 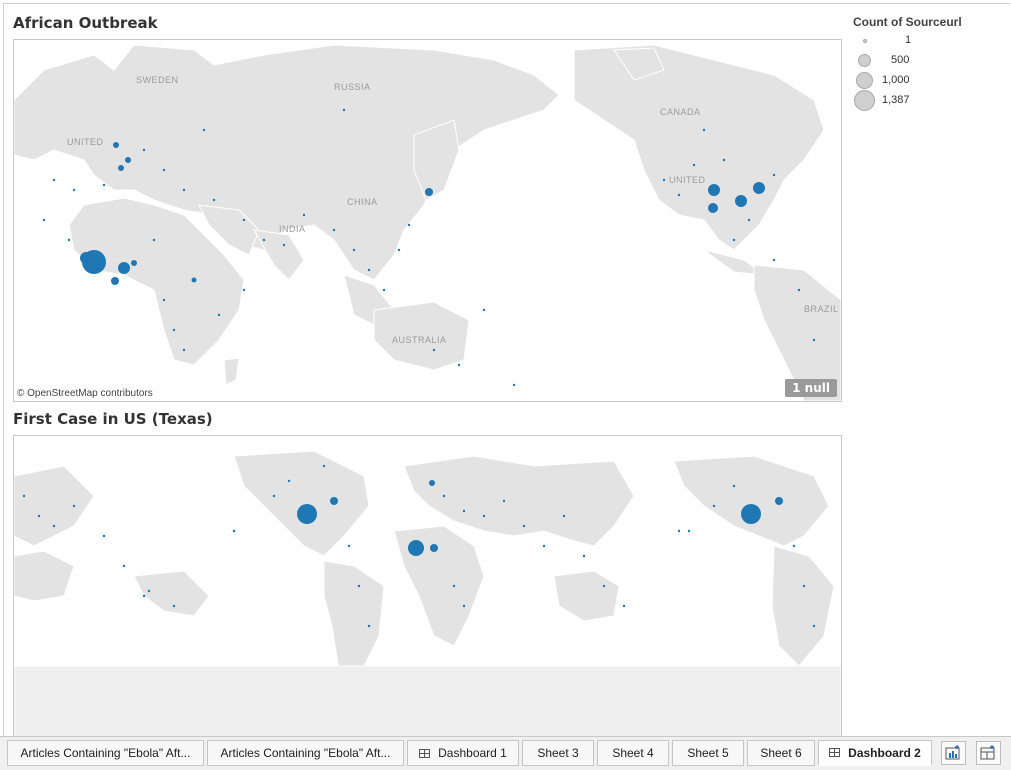 I want to click on legend-label-1387: 1,387, so click(x=896, y=100).